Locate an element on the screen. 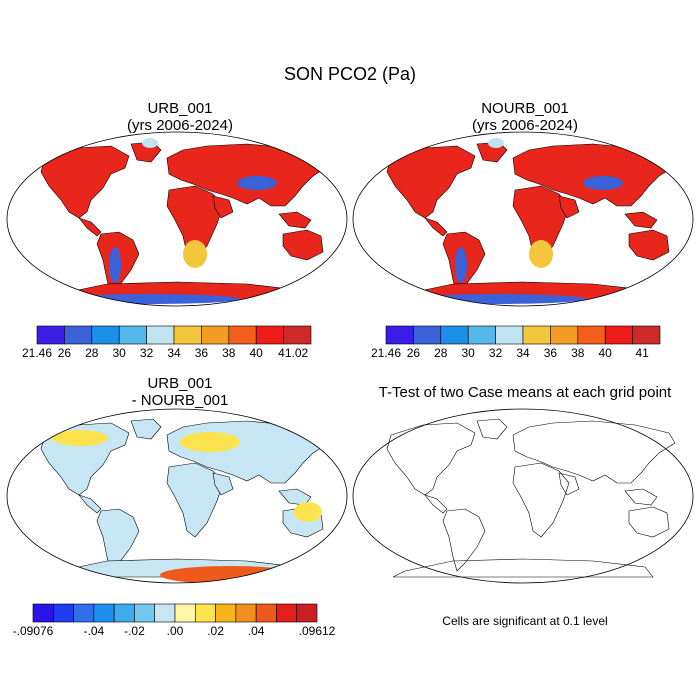 The width and height of the screenshot is (700, 700). figure-title: SON PCO2 (Pa) is located at coordinates (350, 74).